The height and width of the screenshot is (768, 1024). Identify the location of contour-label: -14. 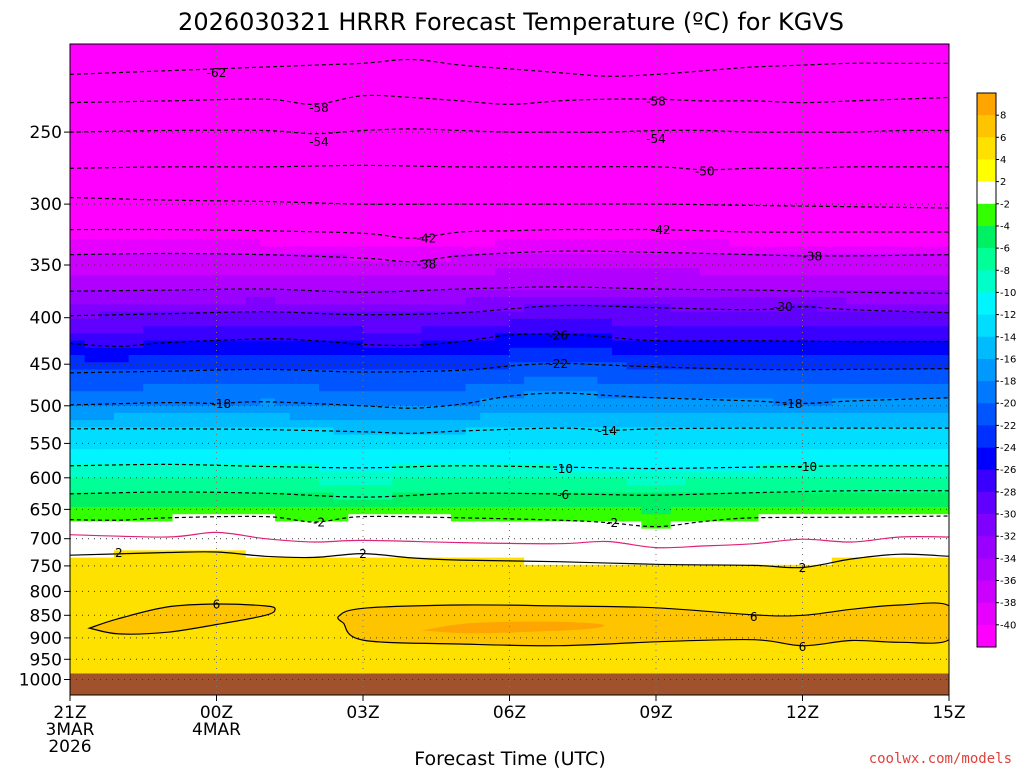
(607, 431).